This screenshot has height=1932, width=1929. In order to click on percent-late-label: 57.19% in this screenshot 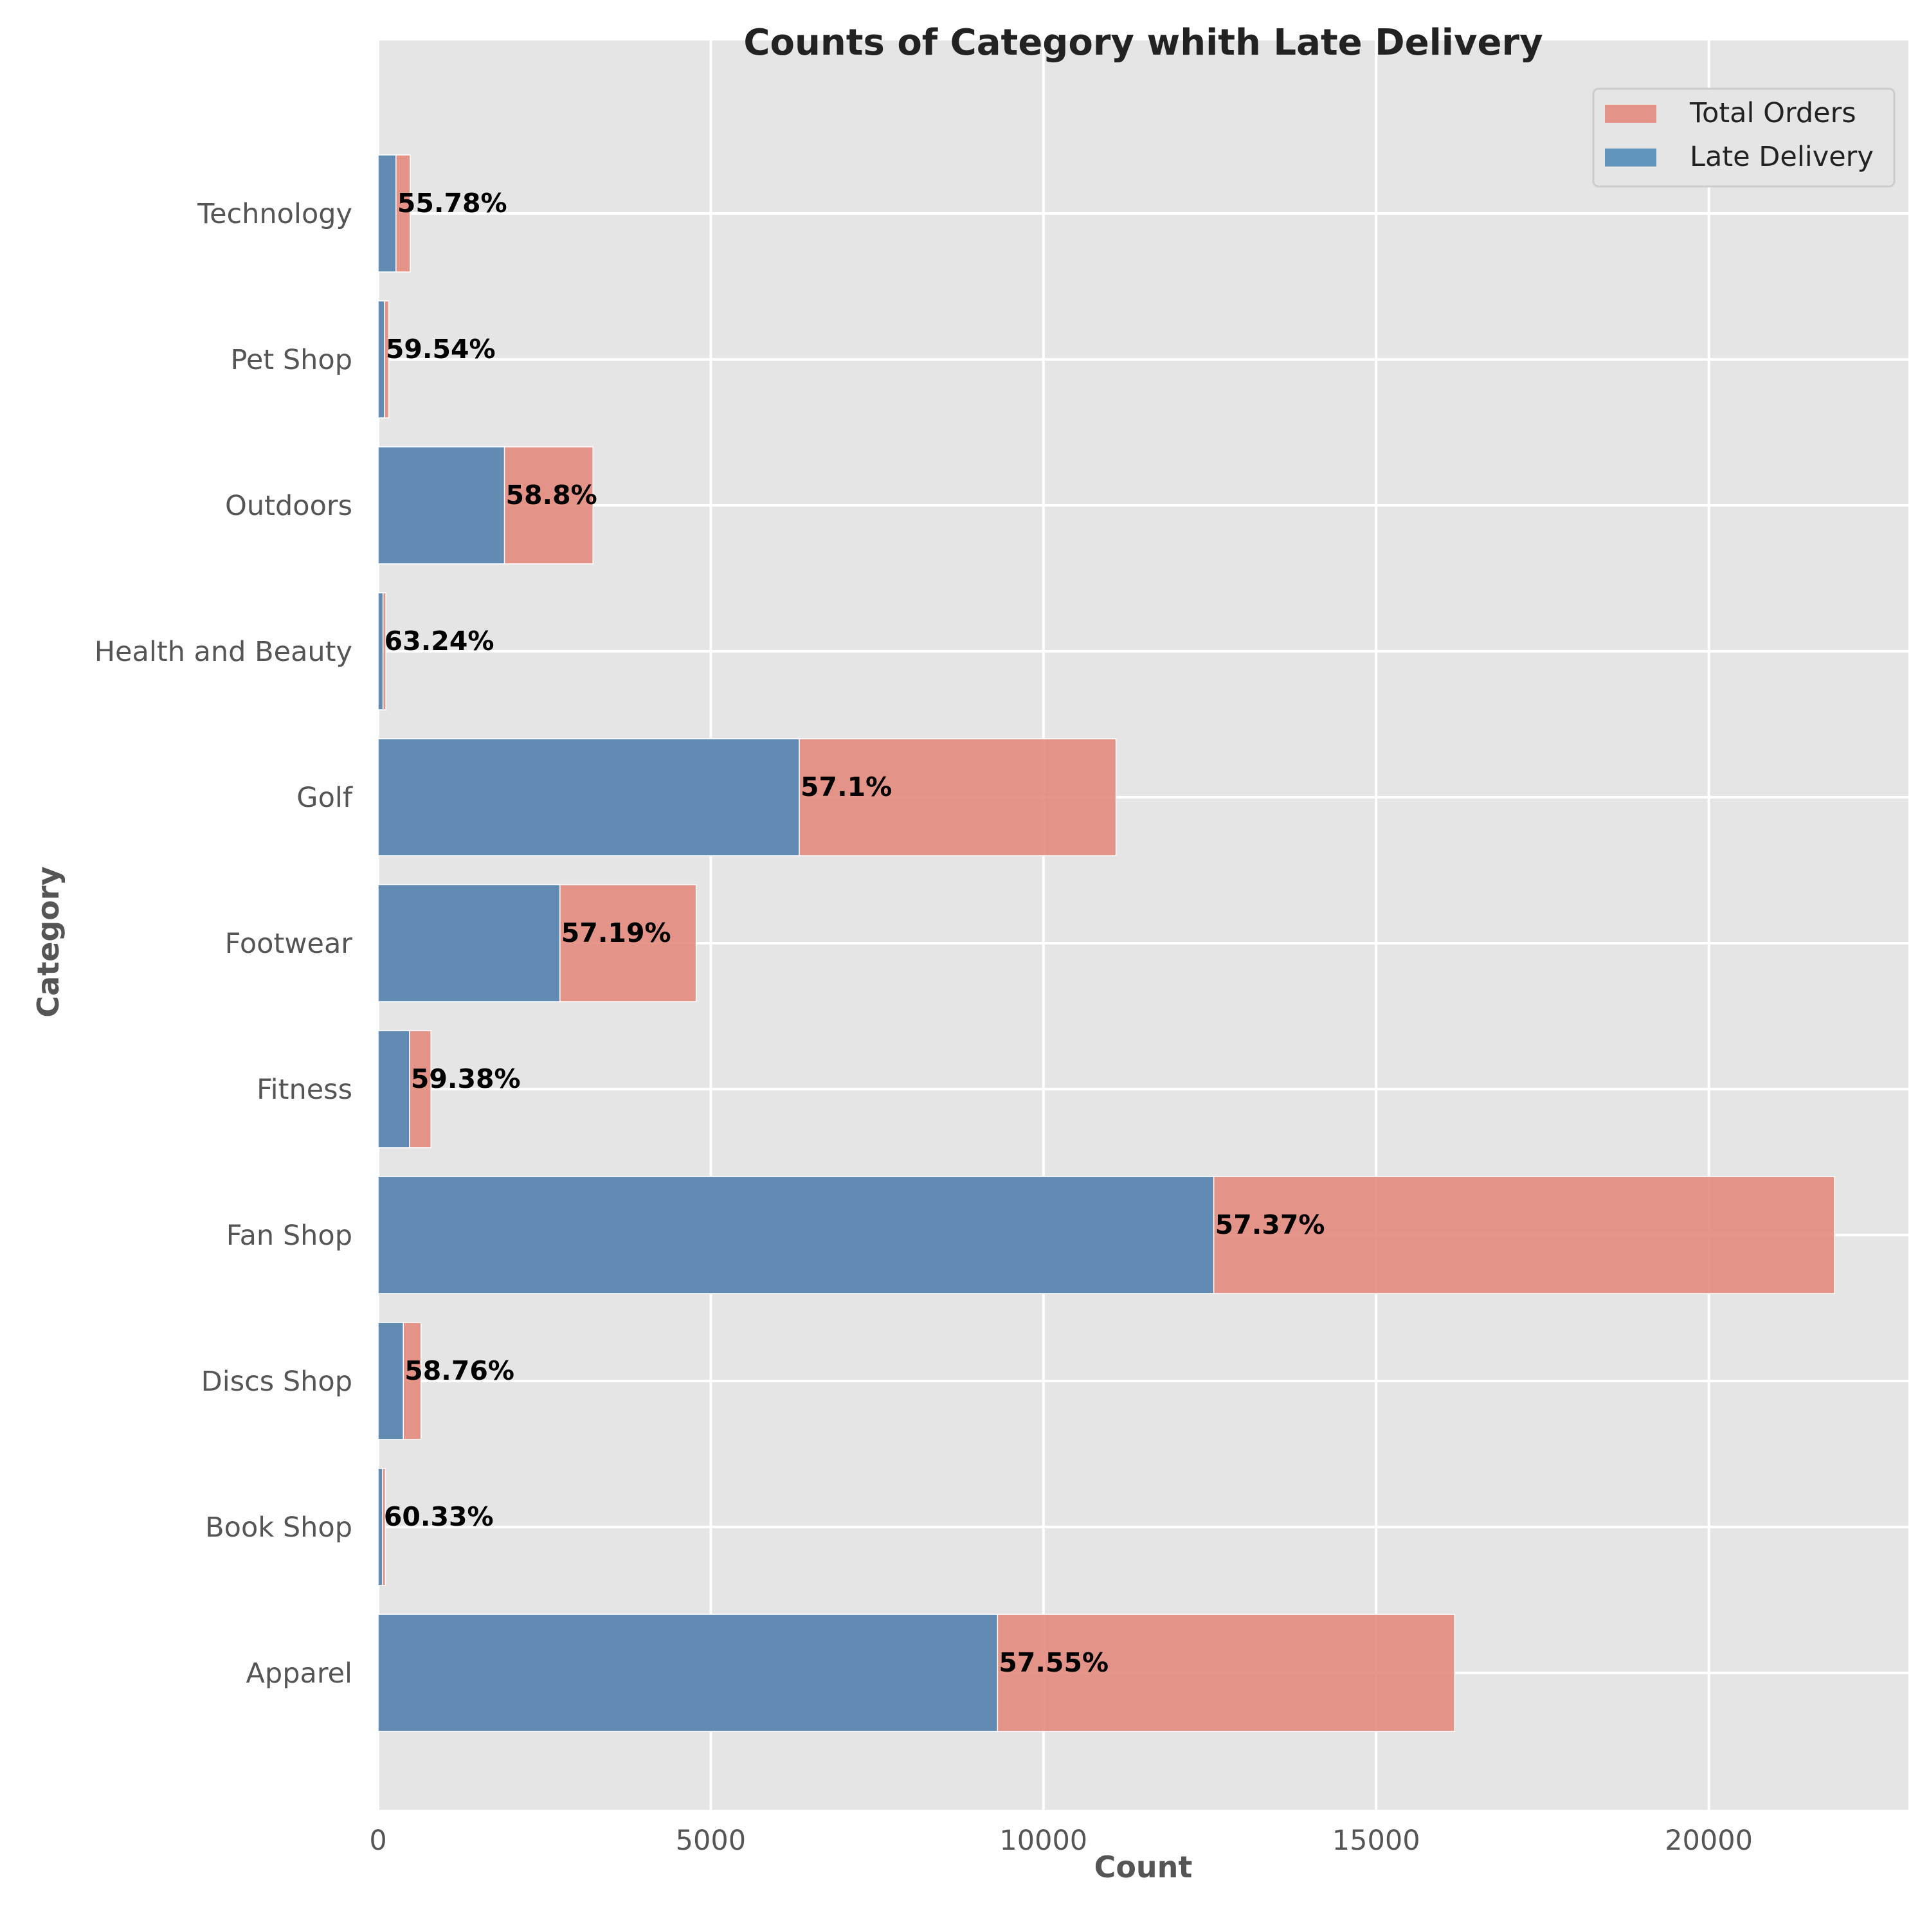, I will do `click(616, 932)`.